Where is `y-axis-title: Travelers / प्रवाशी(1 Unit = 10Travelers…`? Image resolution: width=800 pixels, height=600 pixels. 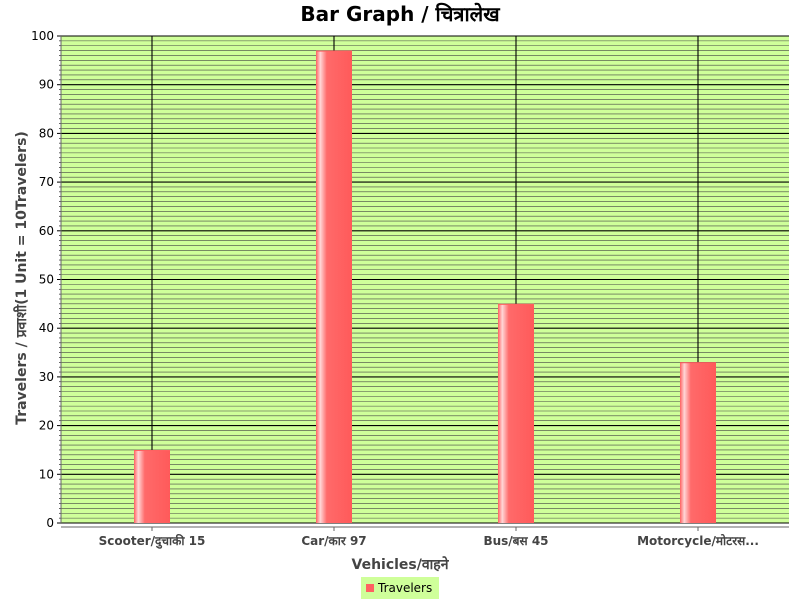
y-axis-title: Travelers / प्रवाशी(1 Unit = 10Travelers… is located at coordinates (21, 278).